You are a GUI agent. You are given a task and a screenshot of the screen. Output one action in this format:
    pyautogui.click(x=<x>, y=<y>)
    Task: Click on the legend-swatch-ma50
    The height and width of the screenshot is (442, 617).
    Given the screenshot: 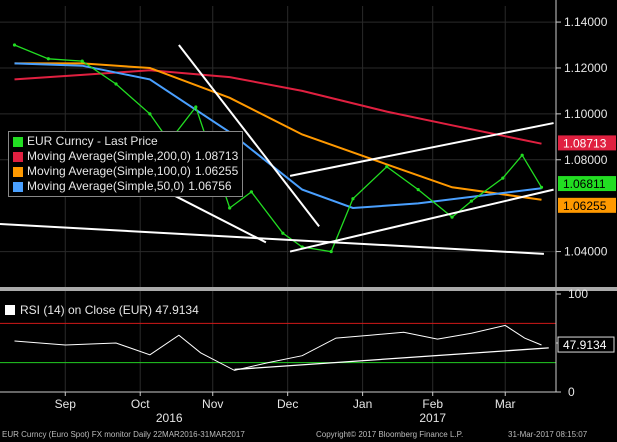 What is the action you would take?
    pyautogui.click(x=18, y=186)
    